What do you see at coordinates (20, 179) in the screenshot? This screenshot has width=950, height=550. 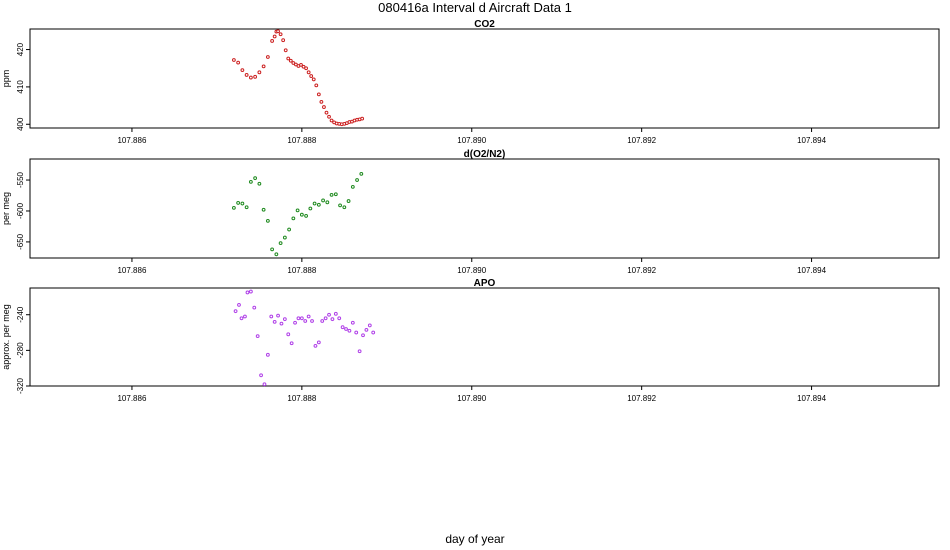 I see `y-tick-label: -550` at bounding box center [20, 179].